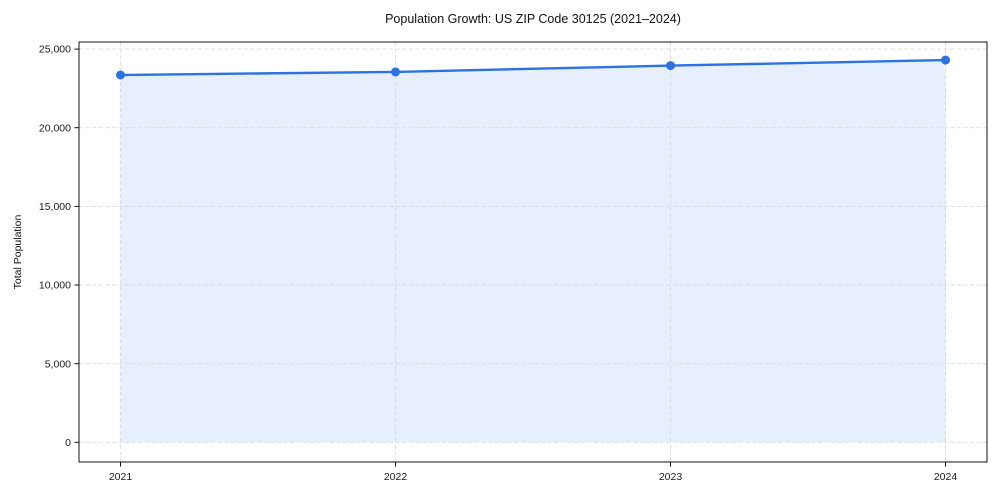 This screenshot has height=500, width=1000. Describe the element at coordinates (533, 67) in the screenshot. I see `data-line` at that location.